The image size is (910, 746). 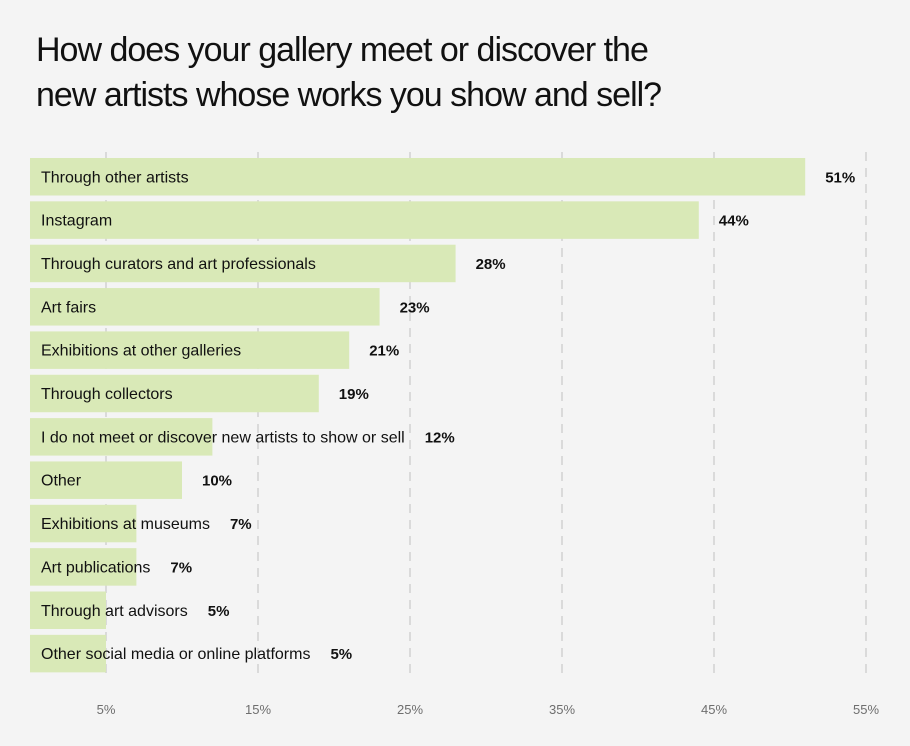 What do you see at coordinates (217, 481) in the screenshot?
I see `value-label: 10%` at bounding box center [217, 481].